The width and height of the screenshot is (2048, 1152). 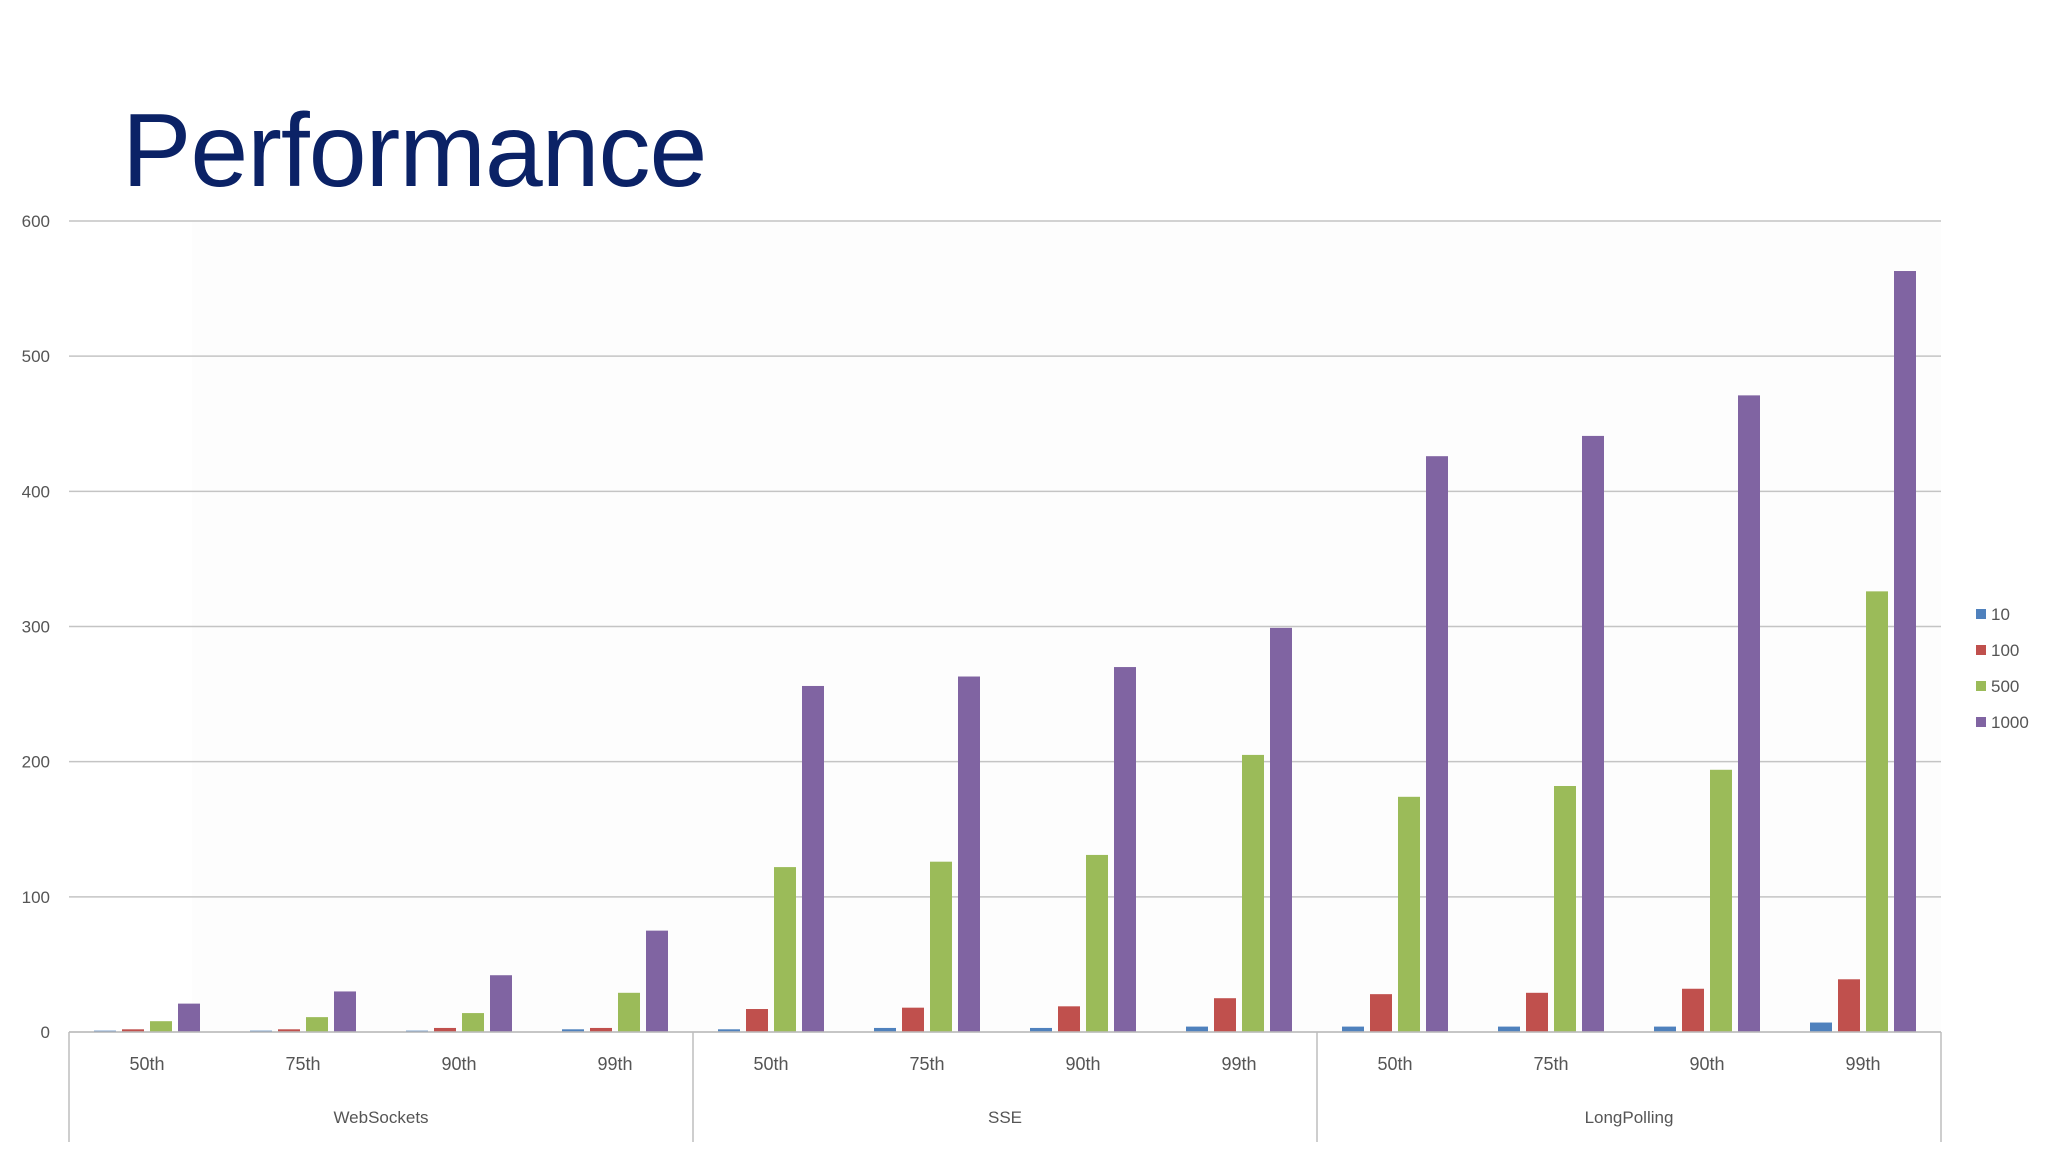 I want to click on legend-label: 1000, so click(x=2010, y=722).